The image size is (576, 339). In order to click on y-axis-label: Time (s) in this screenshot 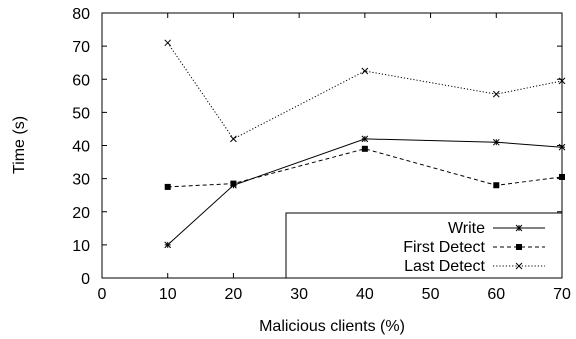, I will do `click(19, 145)`.